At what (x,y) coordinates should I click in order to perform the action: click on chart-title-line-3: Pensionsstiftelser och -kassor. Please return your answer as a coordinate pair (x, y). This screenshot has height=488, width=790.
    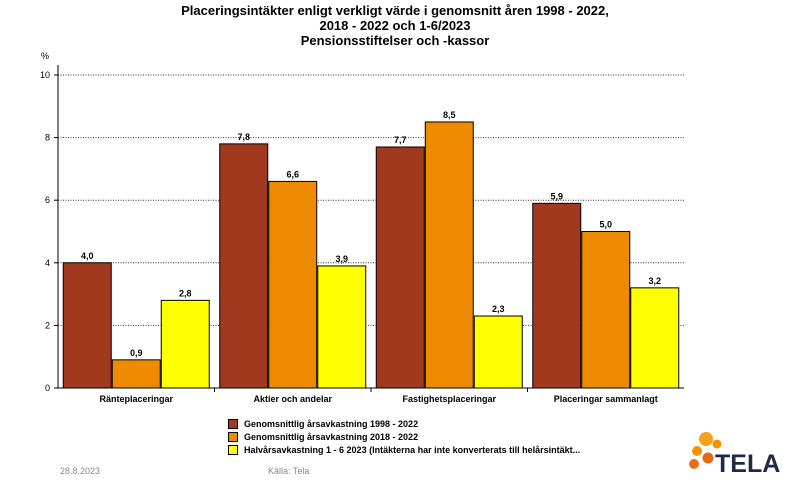
    Looking at the image, I should click on (395, 40).